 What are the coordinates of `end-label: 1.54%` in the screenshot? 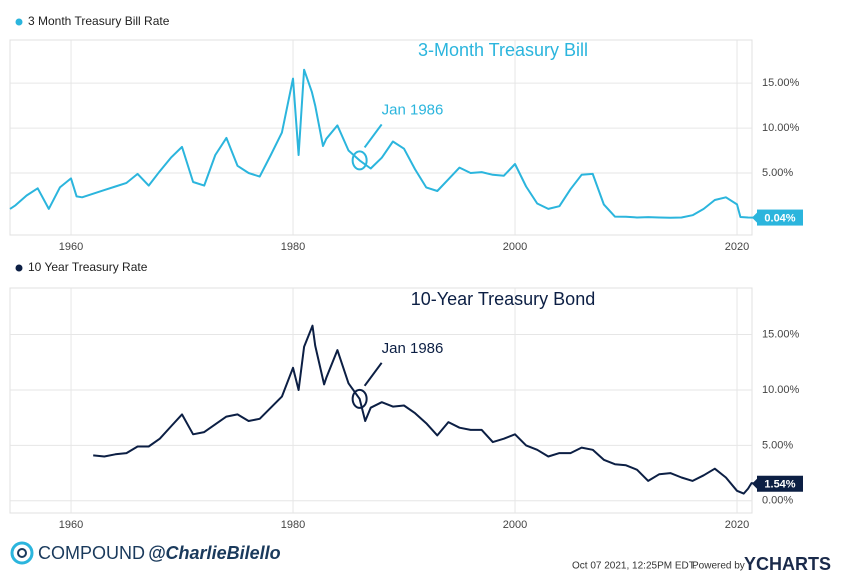 It's located at (779, 485).